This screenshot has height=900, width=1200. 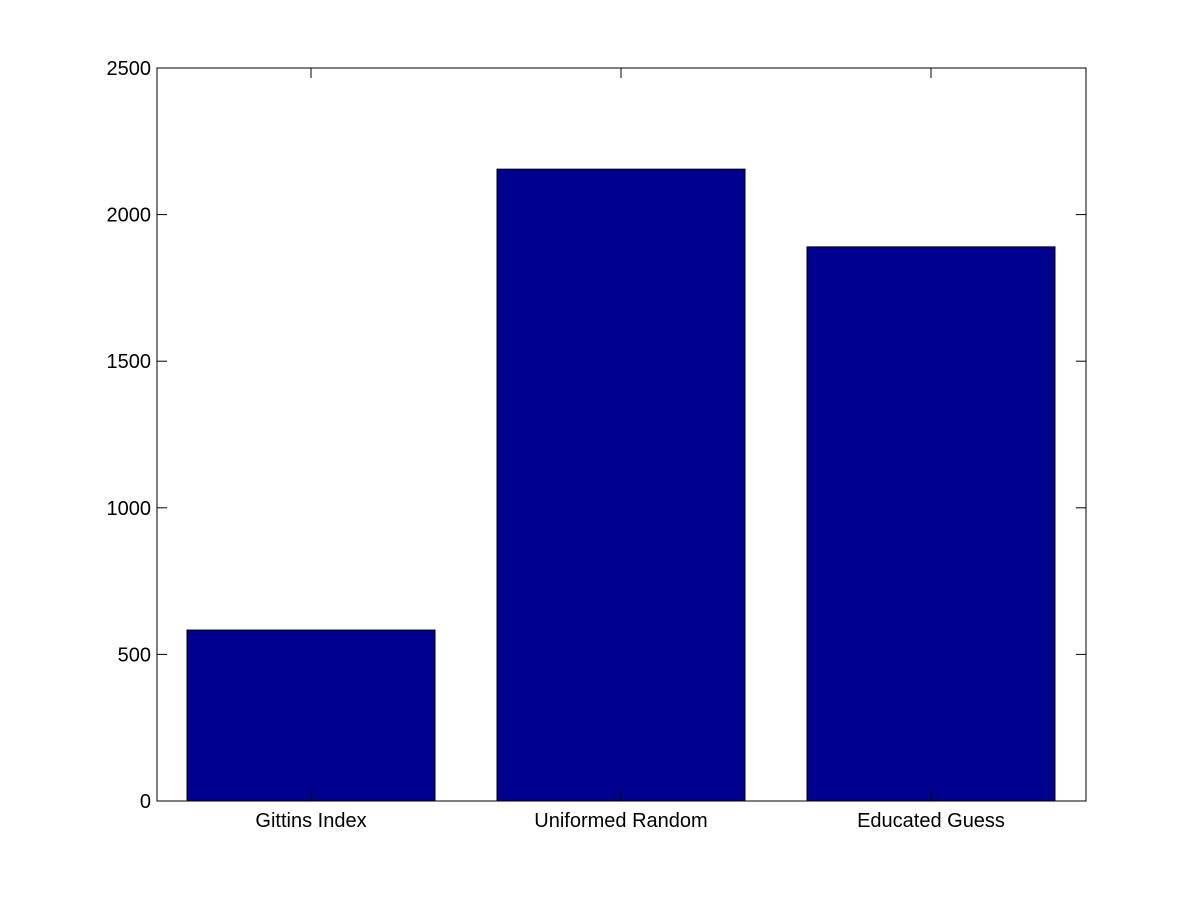 What do you see at coordinates (931, 524) in the screenshot?
I see `bar-educated-guess` at bounding box center [931, 524].